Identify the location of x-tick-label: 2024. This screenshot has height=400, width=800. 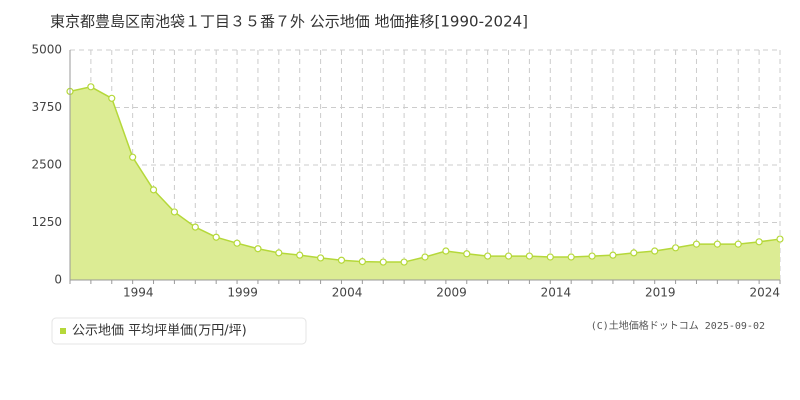
(764, 293).